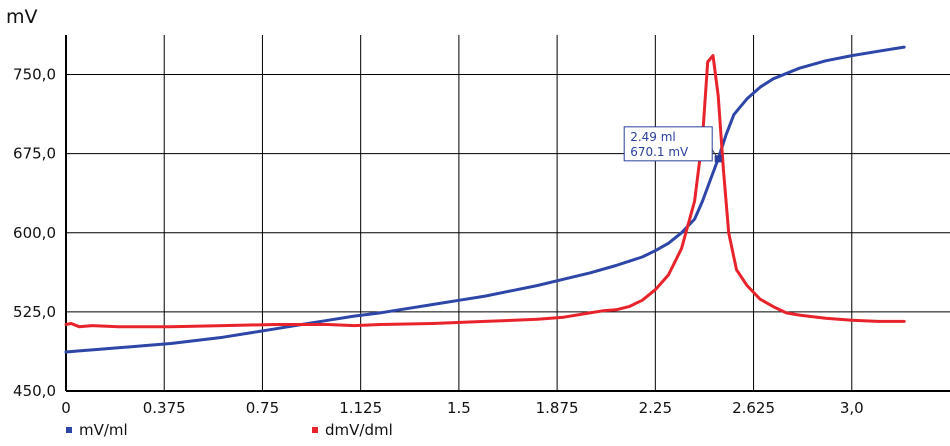 Image resolution: width=950 pixels, height=446 pixels. Describe the element at coordinates (753, 408) in the screenshot. I see `x-tick-label: 2.625` at that location.